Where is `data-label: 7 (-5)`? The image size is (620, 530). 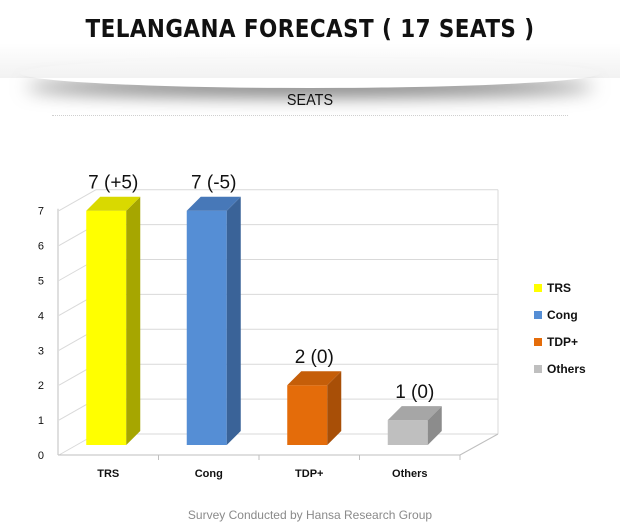 data-label: 7 (-5) is located at coordinates (213, 183).